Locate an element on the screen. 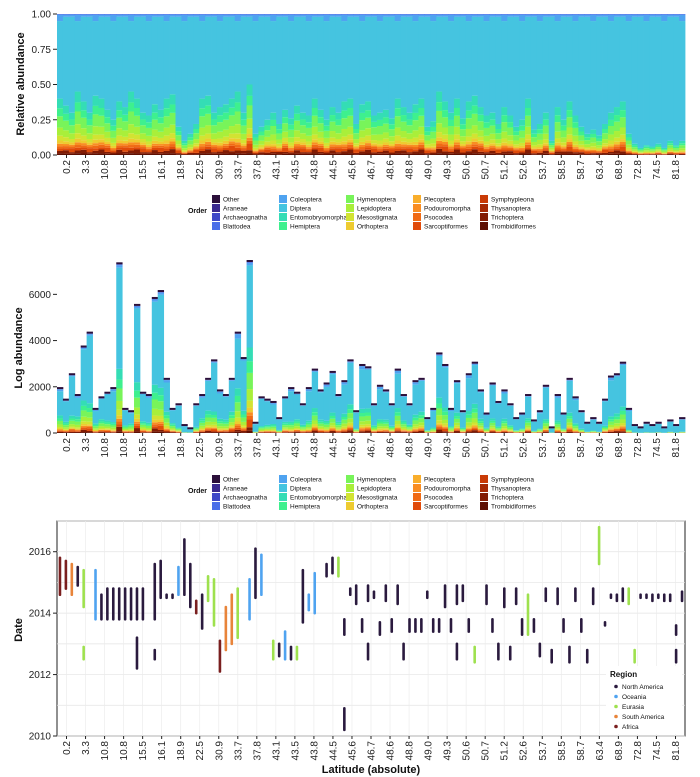 Image resolution: width=700 pixels, height=777 pixels. relative-x-tick-label: 15.5 is located at coordinates (143, 170).